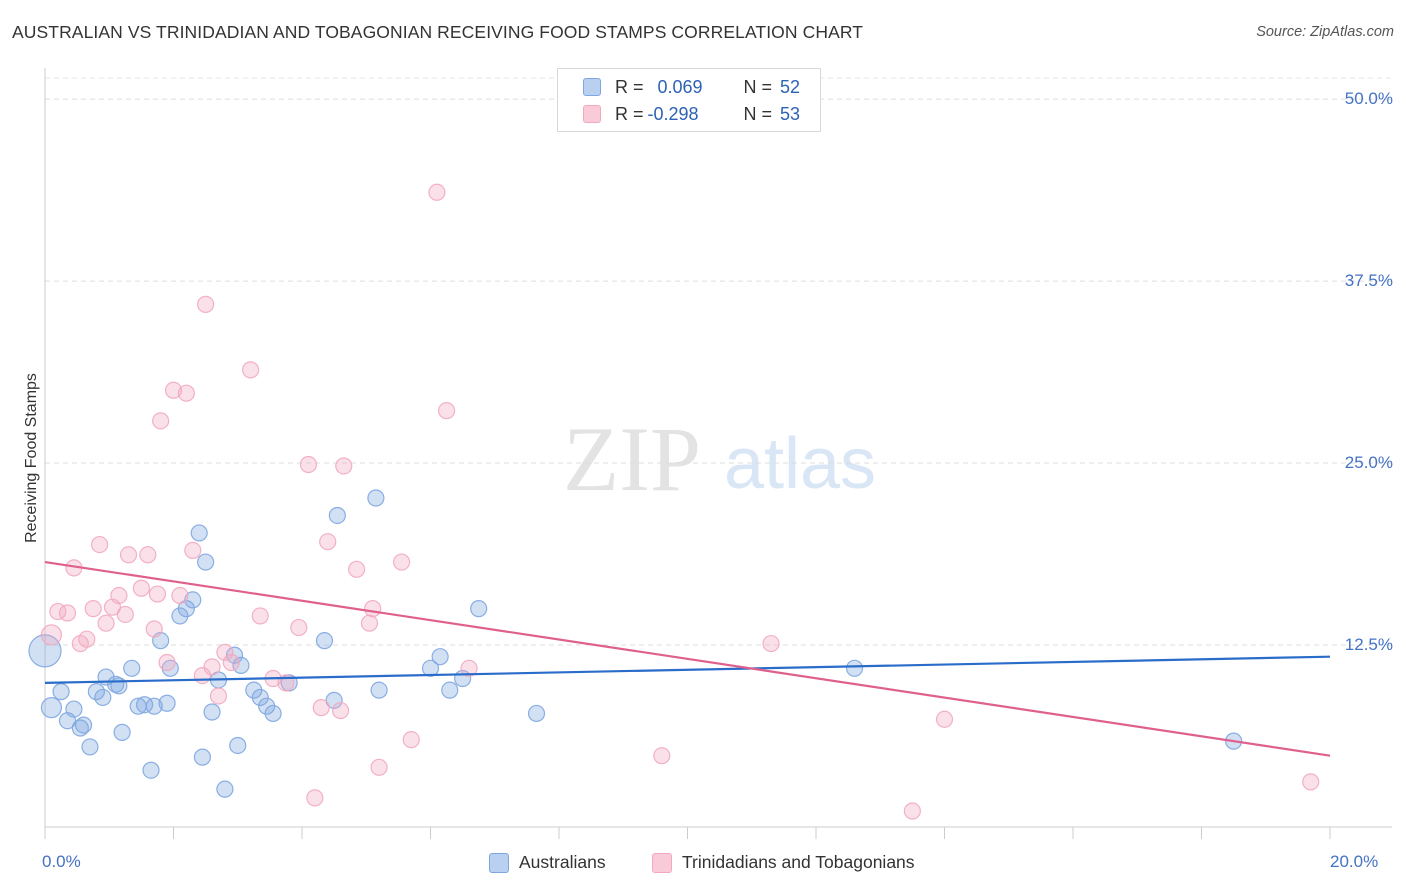 The height and width of the screenshot is (892, 1406). I want to click on bottom-legend-trinidadians: Trinidadians and Tobagonians, so click(783, 862).